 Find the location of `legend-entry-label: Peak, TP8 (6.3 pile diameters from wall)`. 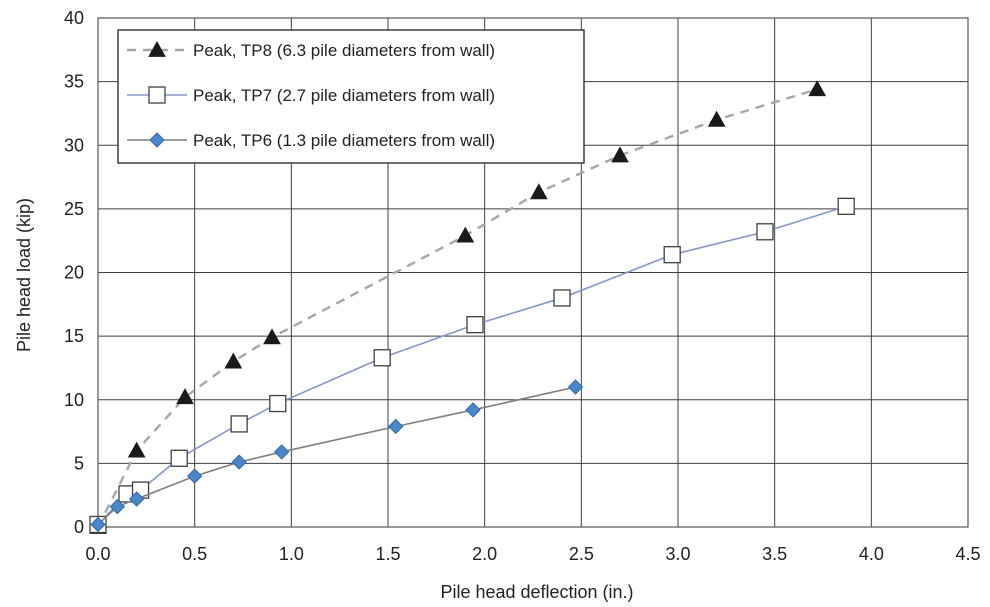

legend-entry-label: Peak, TP8 (6.3 pile diameters from wall) is located at coordinates (344, 50).